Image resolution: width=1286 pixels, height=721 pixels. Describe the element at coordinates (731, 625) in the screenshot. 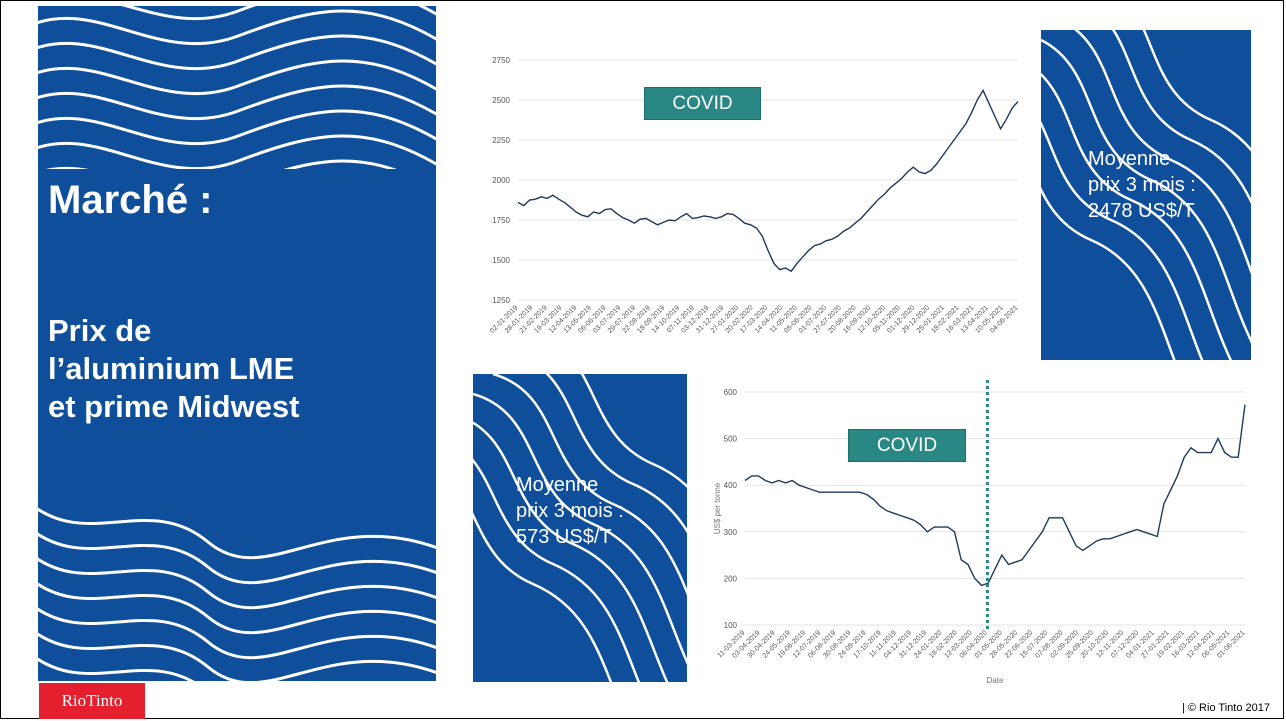

I see `y-tick-label: 100` at that location.